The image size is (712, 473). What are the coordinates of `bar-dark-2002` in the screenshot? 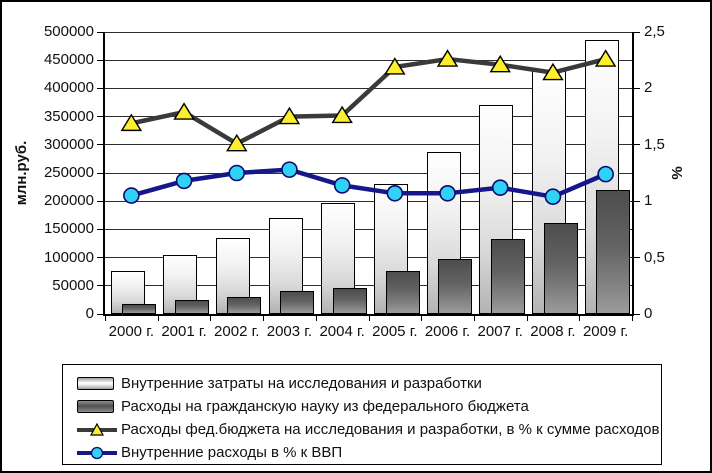 It's located at (244, 305).